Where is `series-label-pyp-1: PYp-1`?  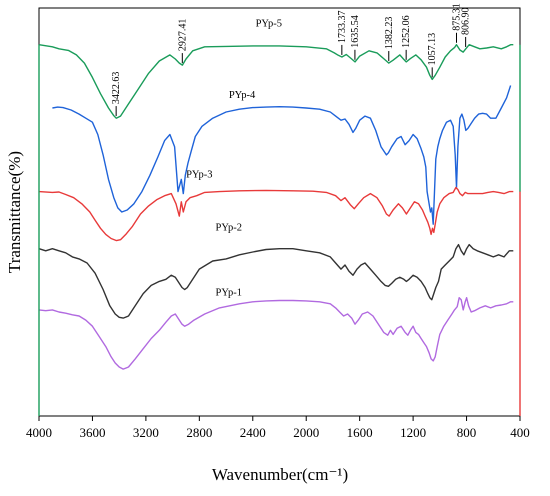 series-label-pyp-1: PYp-1 is located at coordinates (228, 293).